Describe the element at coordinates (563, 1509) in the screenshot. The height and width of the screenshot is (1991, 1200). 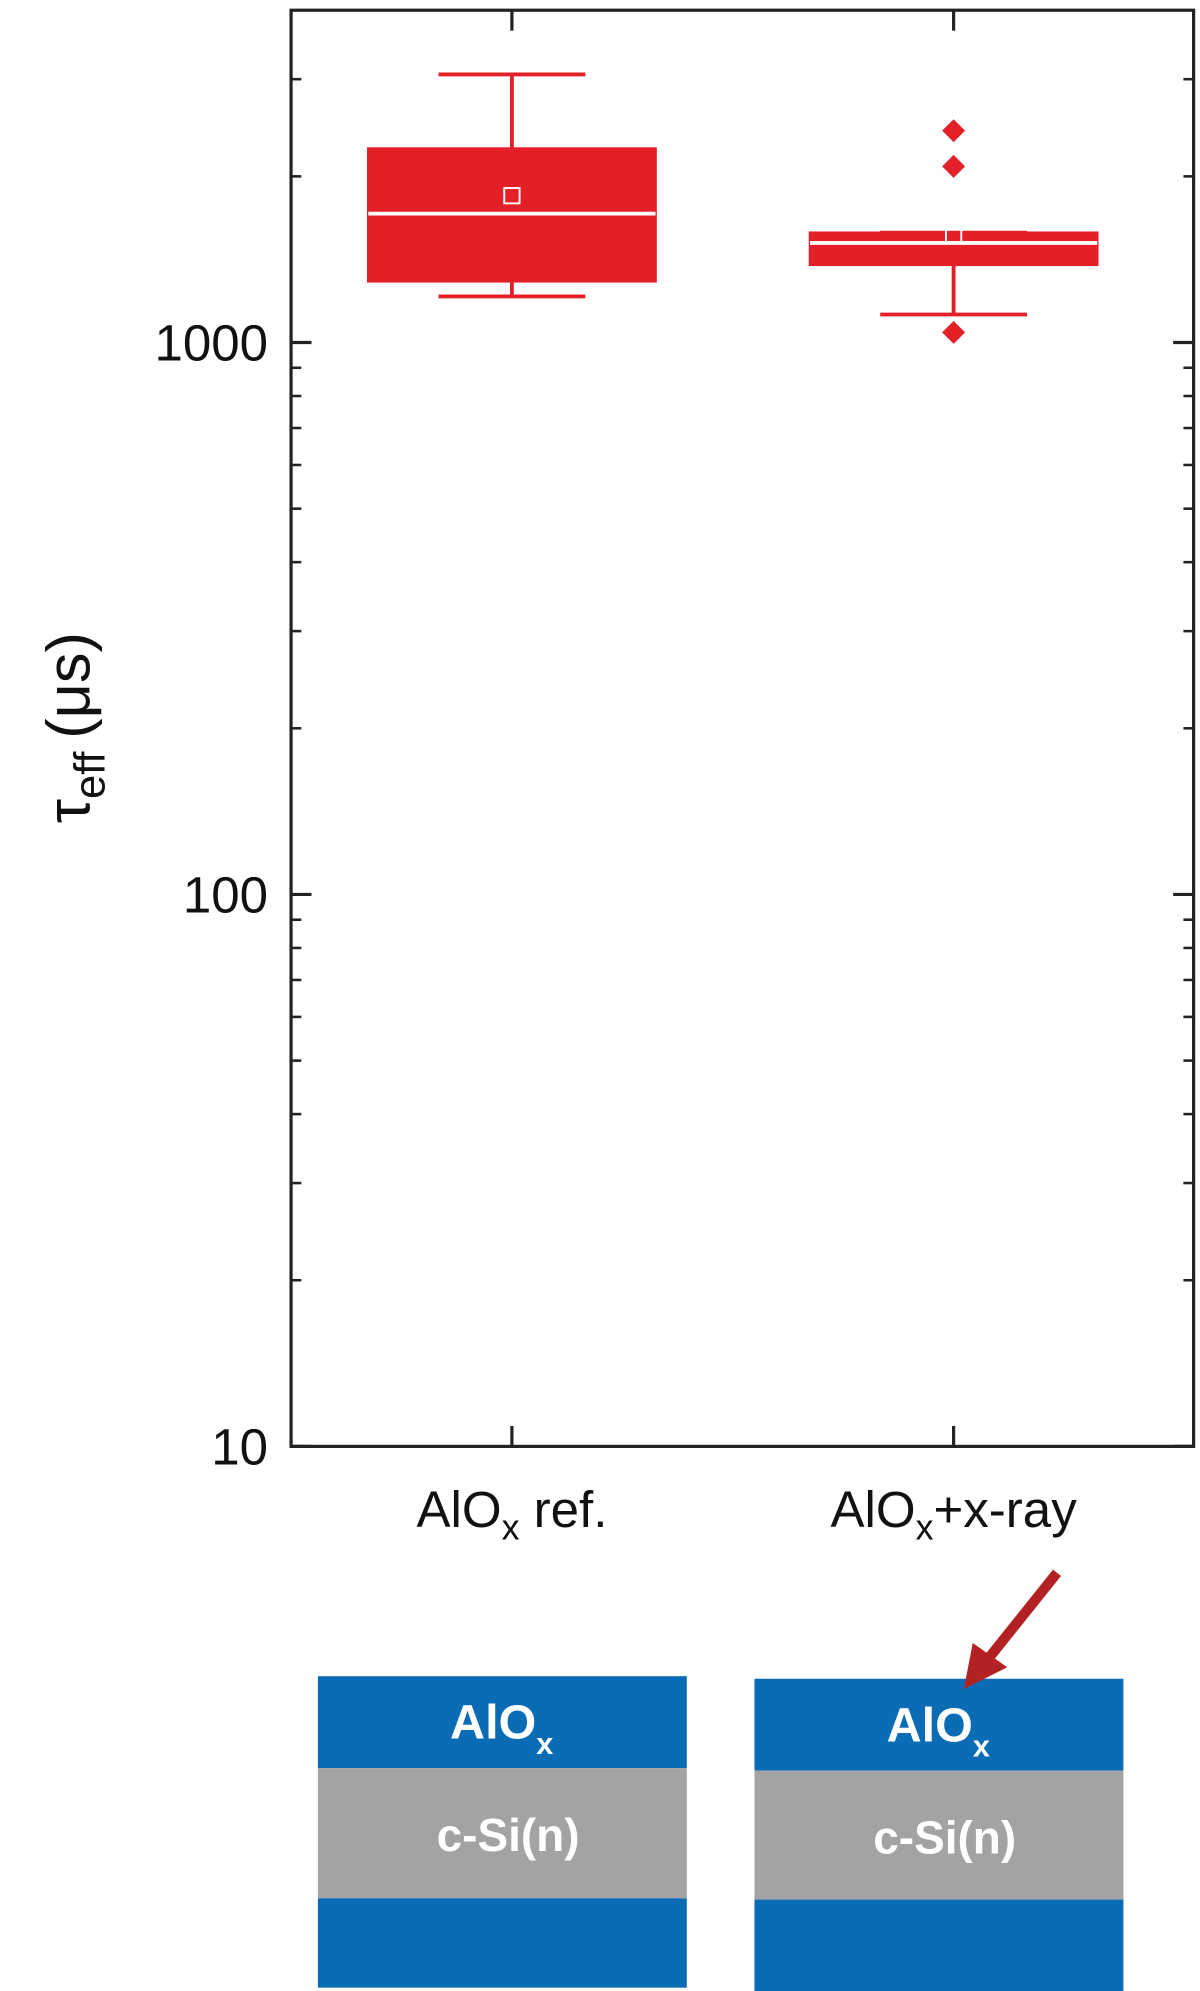
I see `category-tail: ref.` at that location.